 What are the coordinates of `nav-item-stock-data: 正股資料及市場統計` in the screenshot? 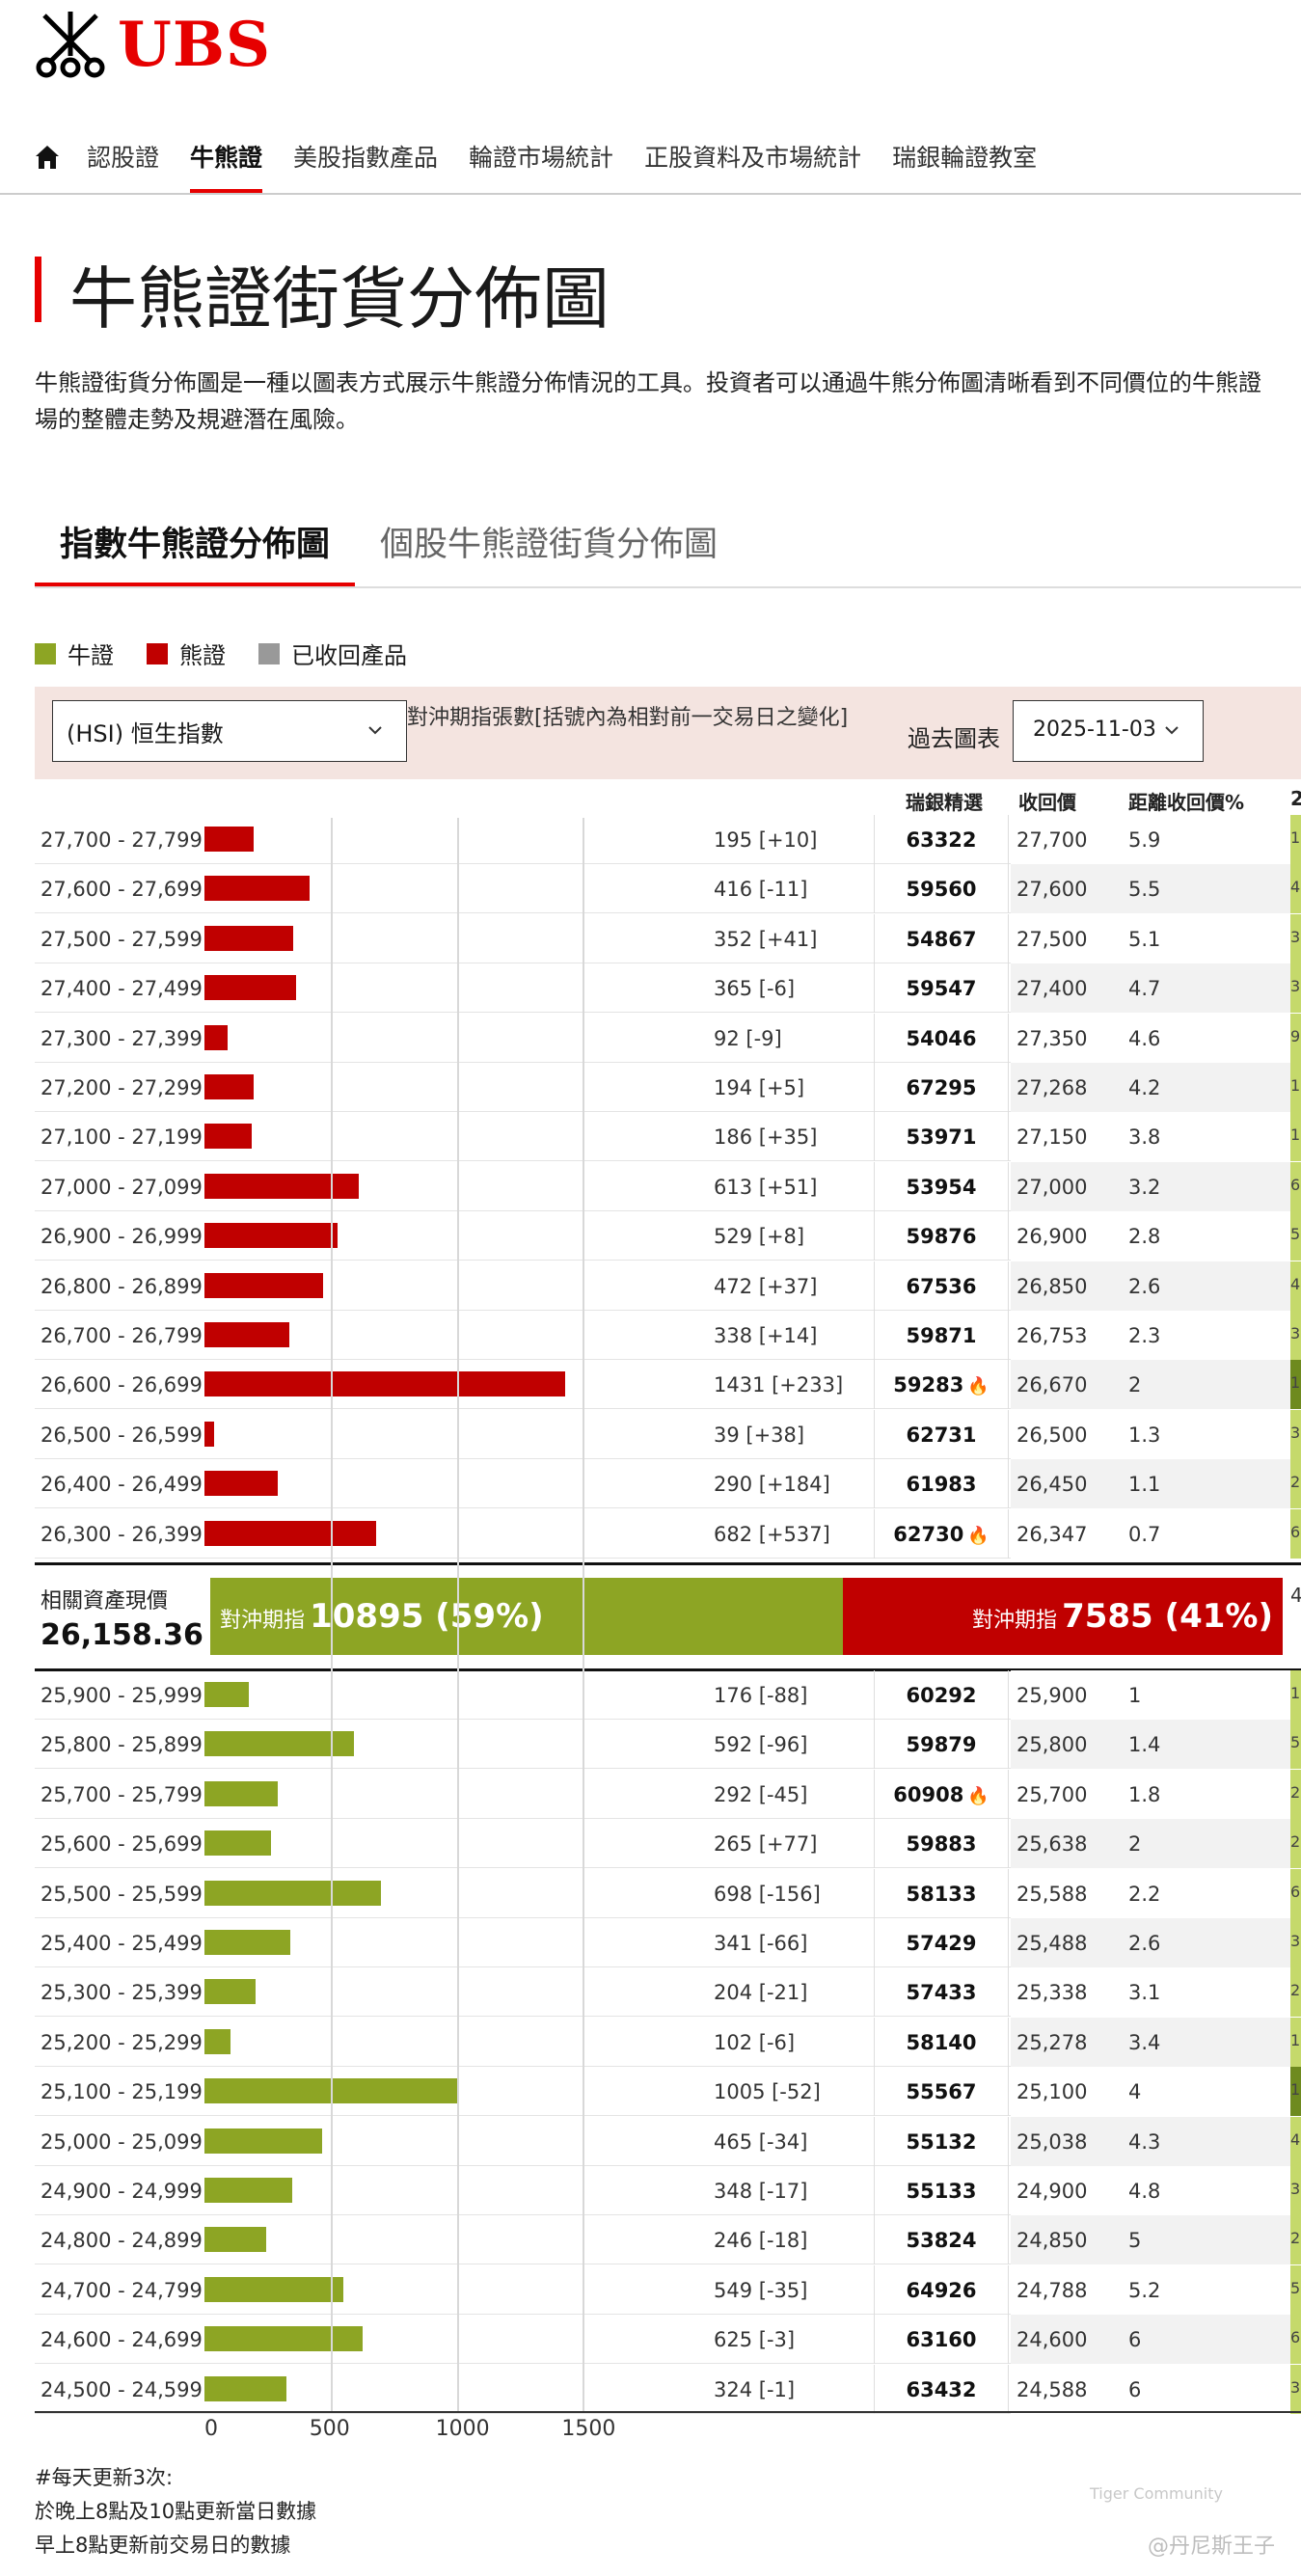 It's located at (753, 158).